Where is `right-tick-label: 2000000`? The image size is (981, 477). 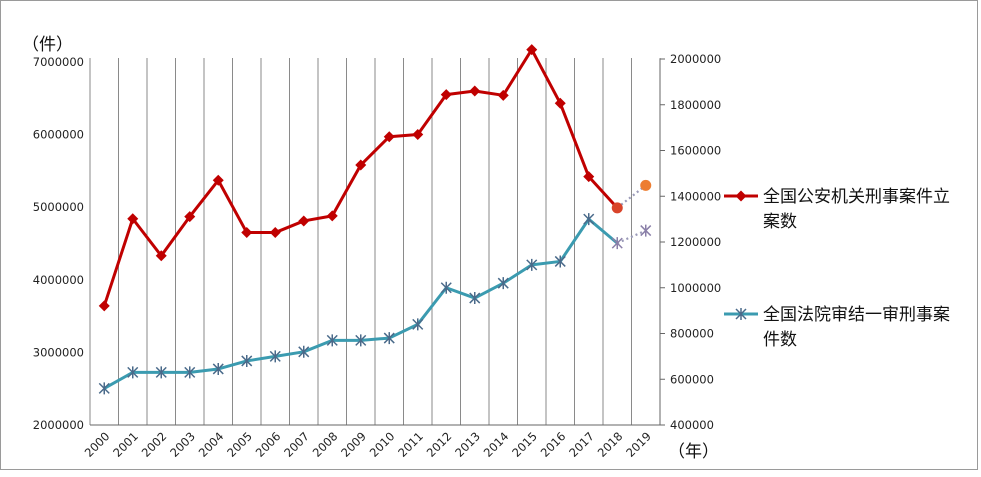
right-tick-label: 2000000 is located at coordinates (695, 59).